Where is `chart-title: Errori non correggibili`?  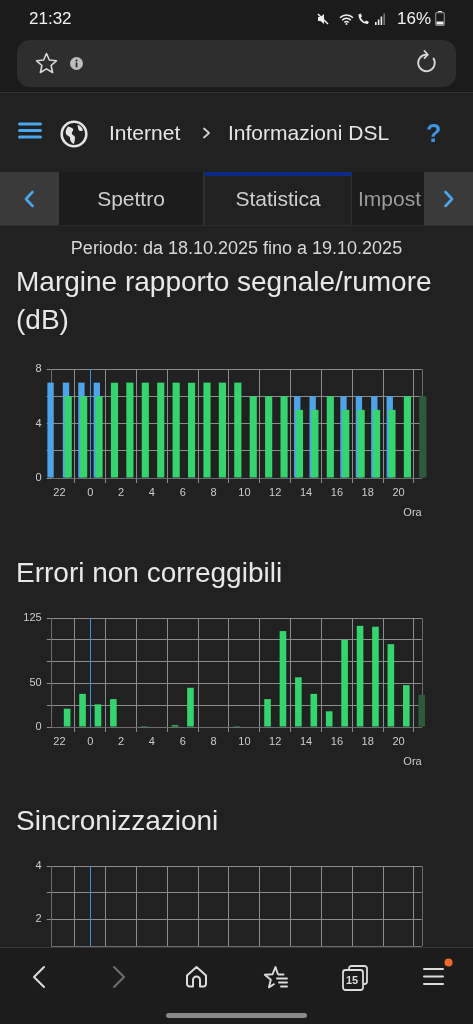
chart-title: Errori non correggibili is located at coordinates (149, 573).